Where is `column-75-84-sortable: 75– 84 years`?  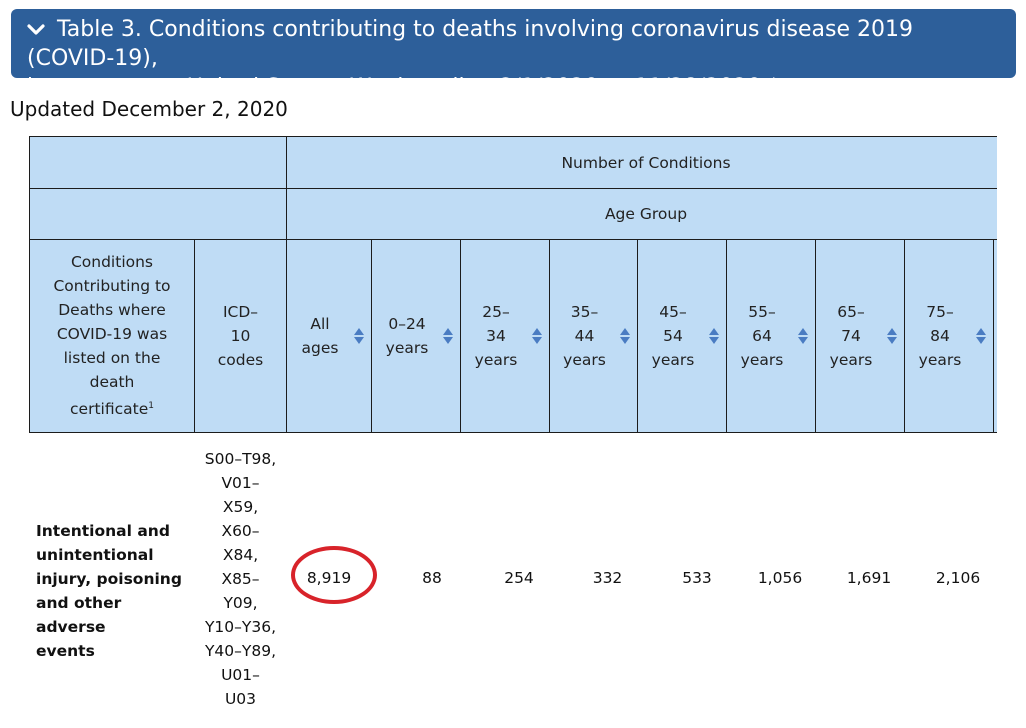 column-75-84-sortable: 75– 84 years is located at coordinates (949, 336).